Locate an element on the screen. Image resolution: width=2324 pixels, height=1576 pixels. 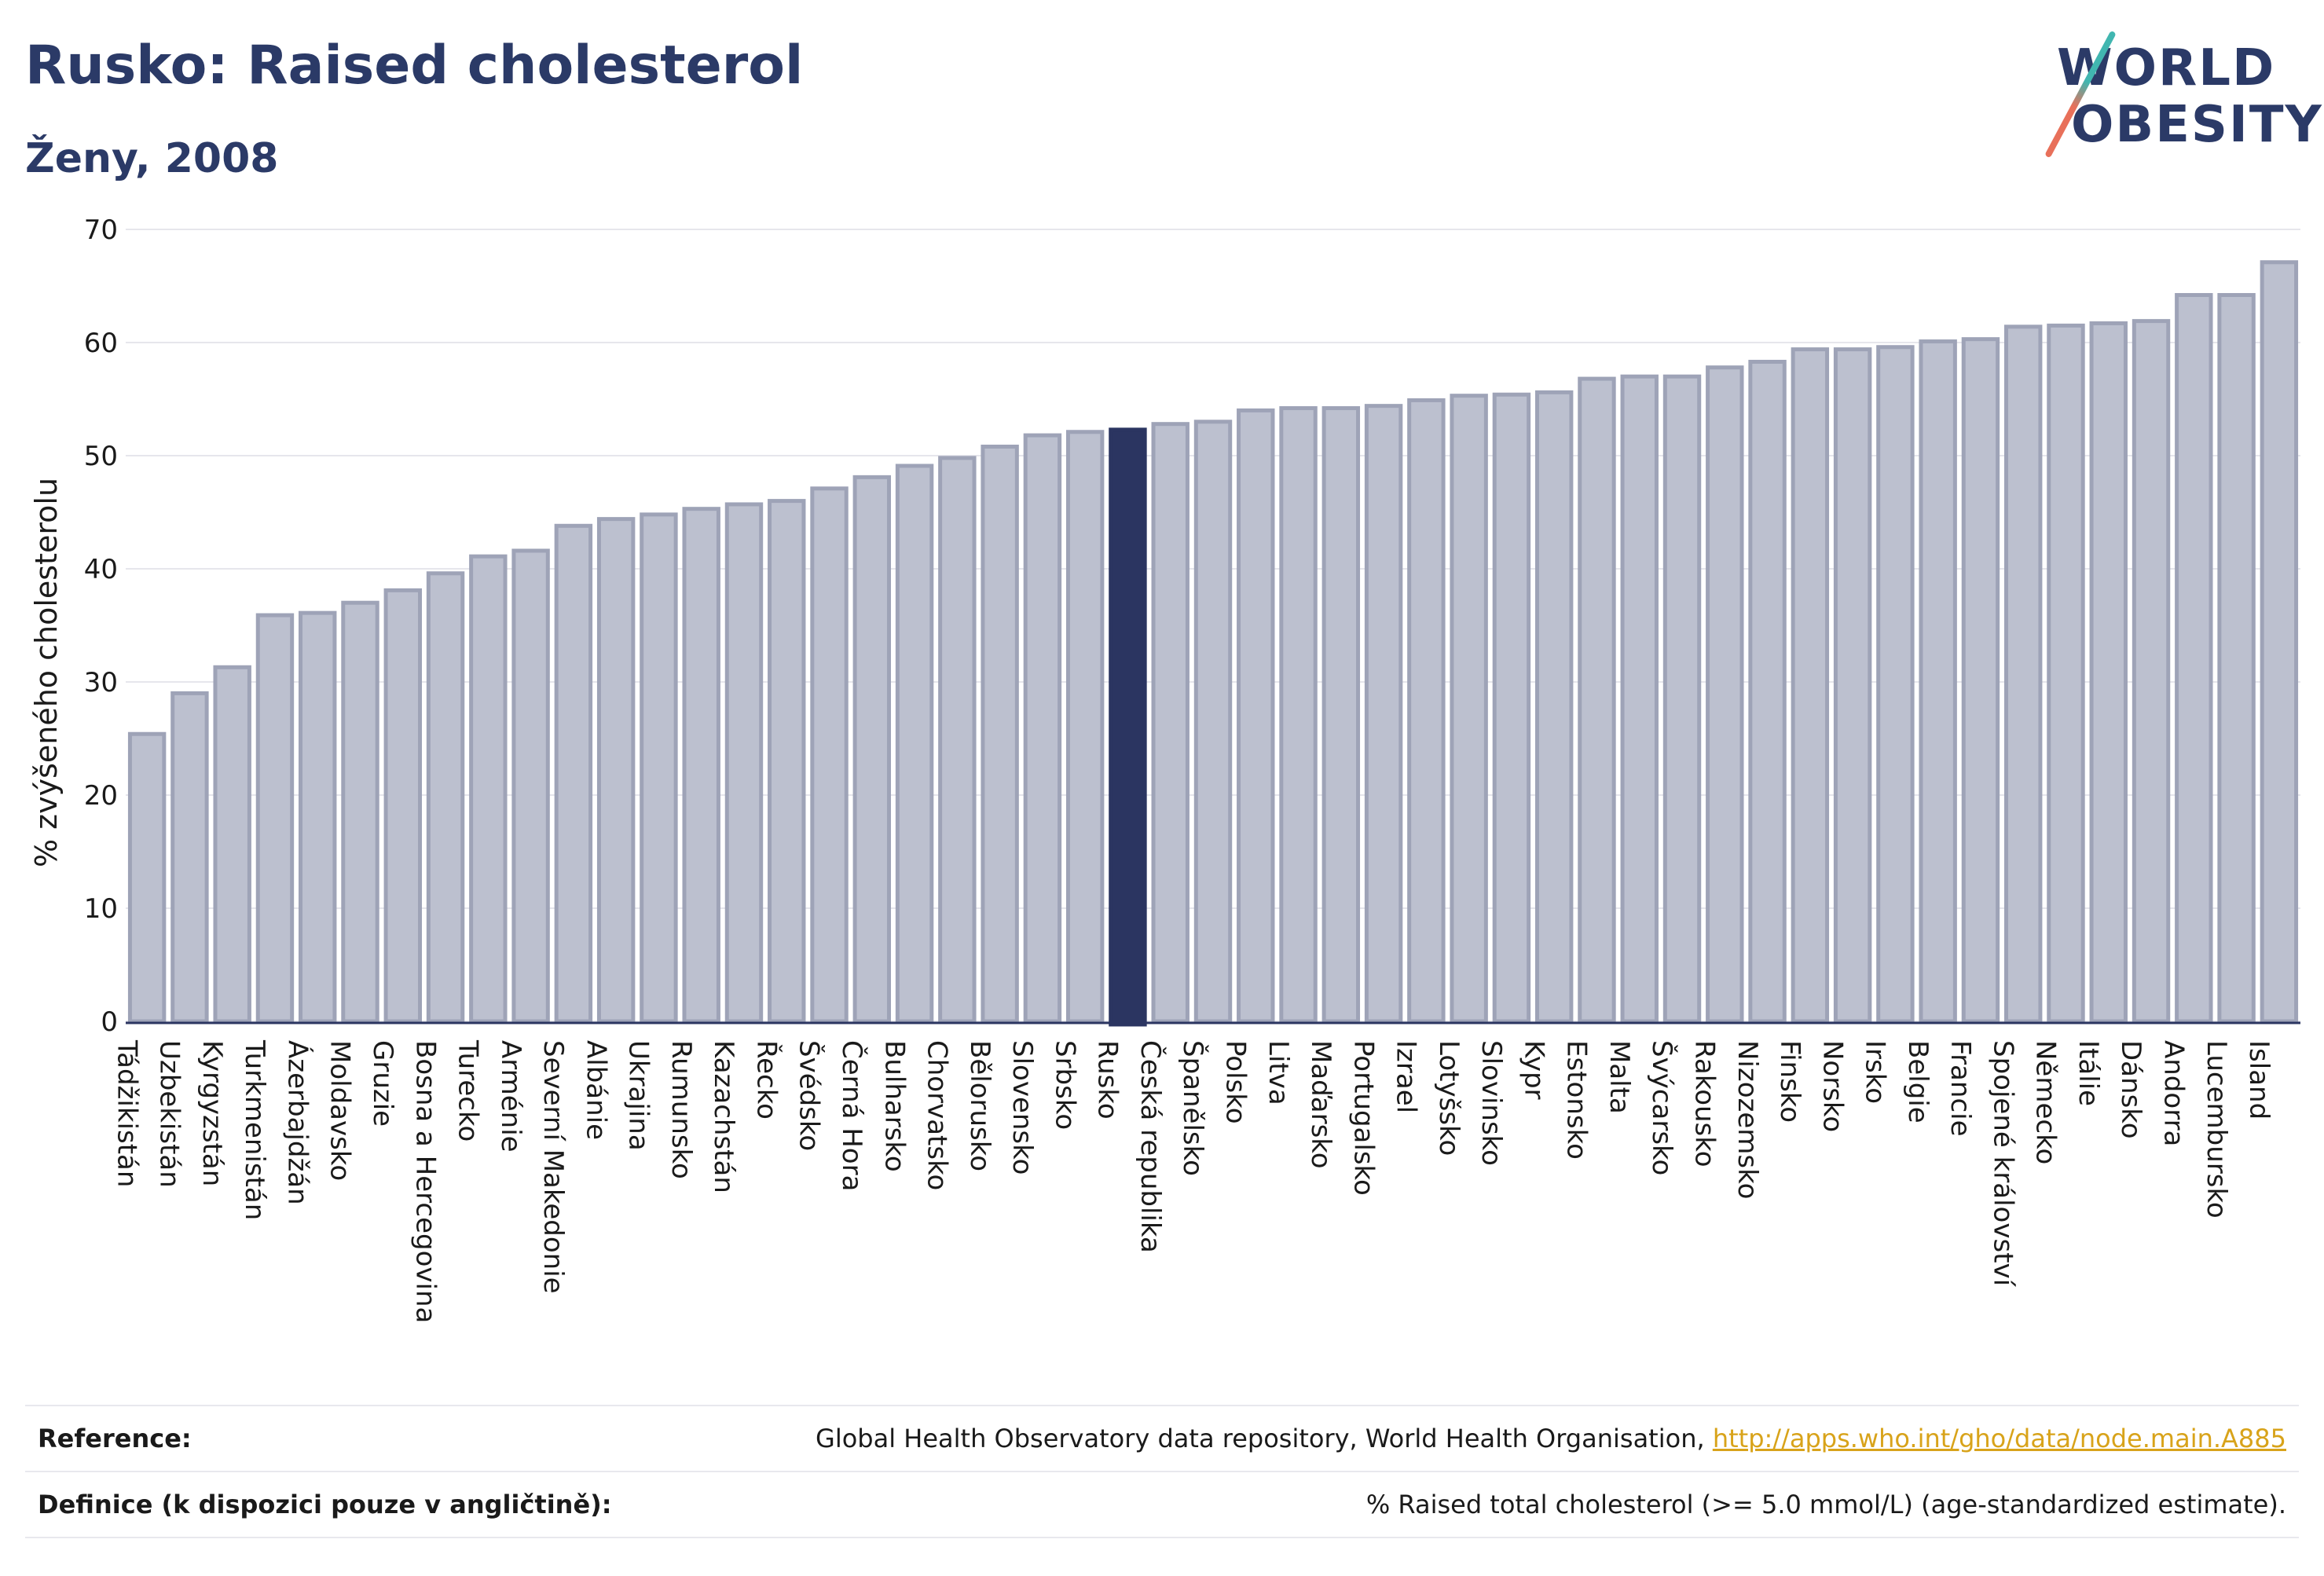
x-tick-label: Nizozemsko is located at coordinates (1747, 1119).